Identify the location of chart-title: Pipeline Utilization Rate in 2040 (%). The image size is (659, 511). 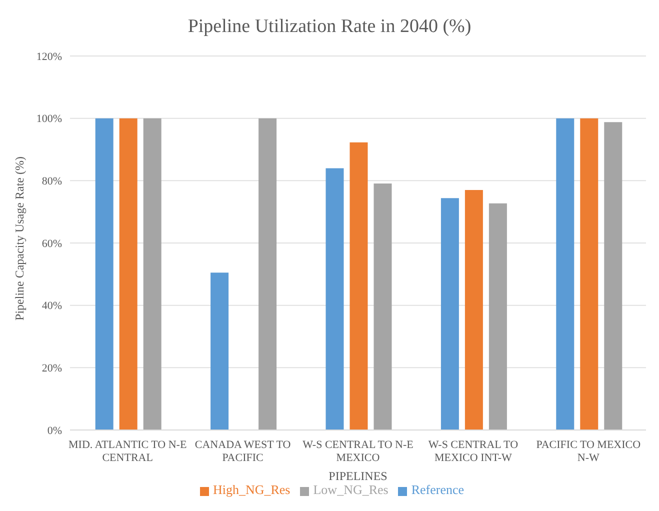
(329, 27).